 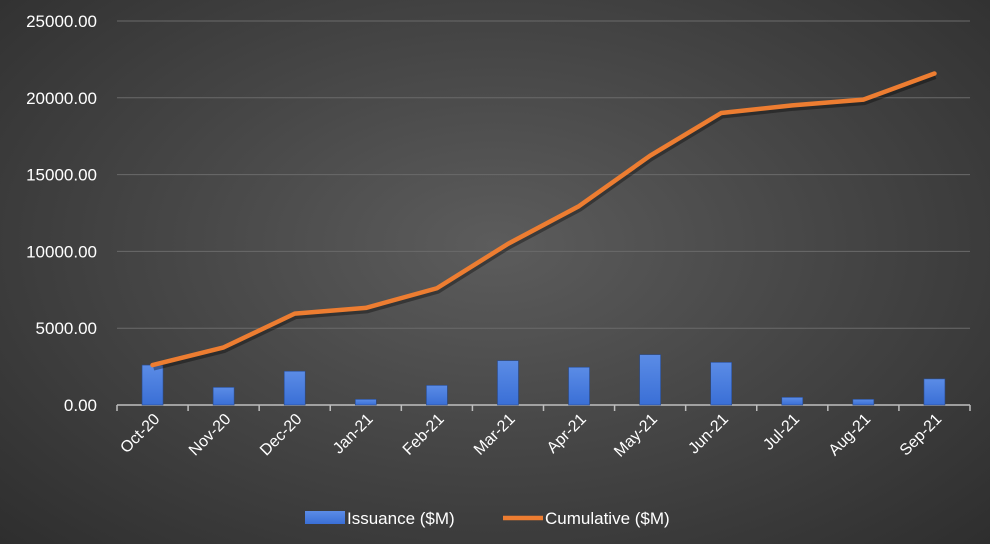 What do you see at coordinates (80, 405) in the screenshot?
I see `y-tick-label: 0.00` at bounding box center [80, 405].